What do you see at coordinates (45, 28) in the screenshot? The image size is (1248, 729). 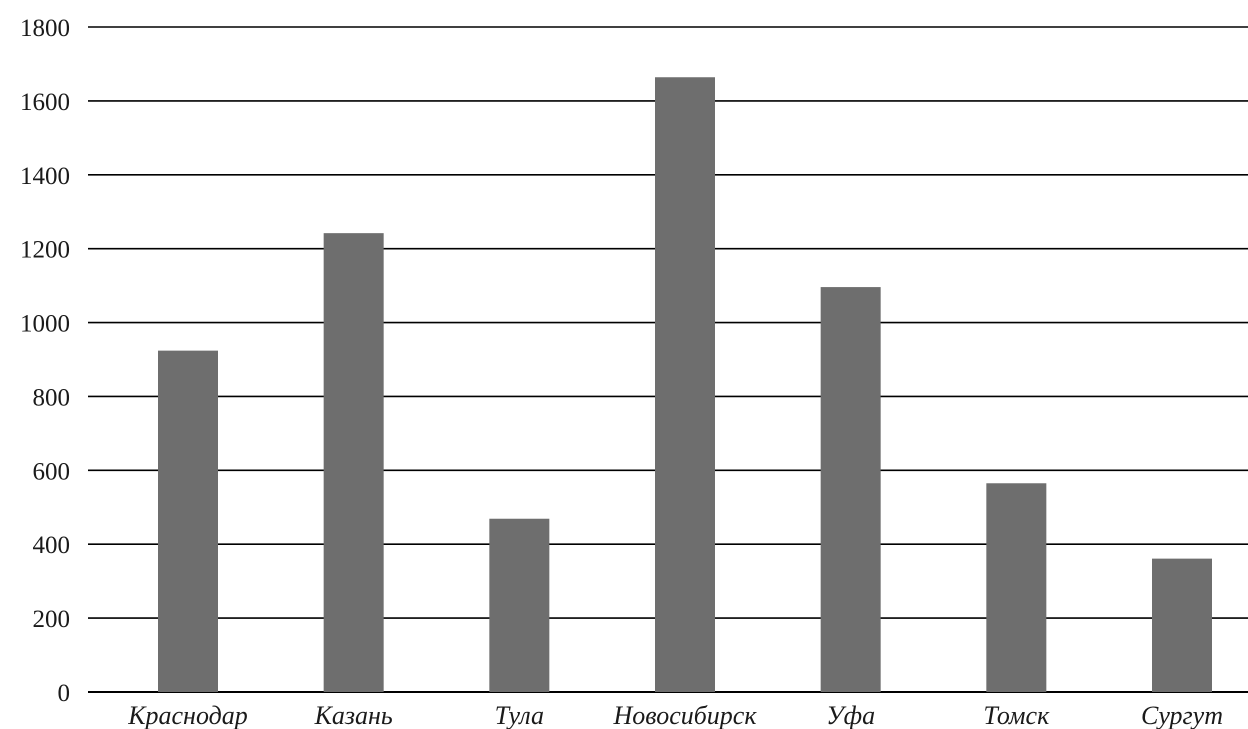 I see `y-tick-label: 1800` at bounding box center [45, 28].